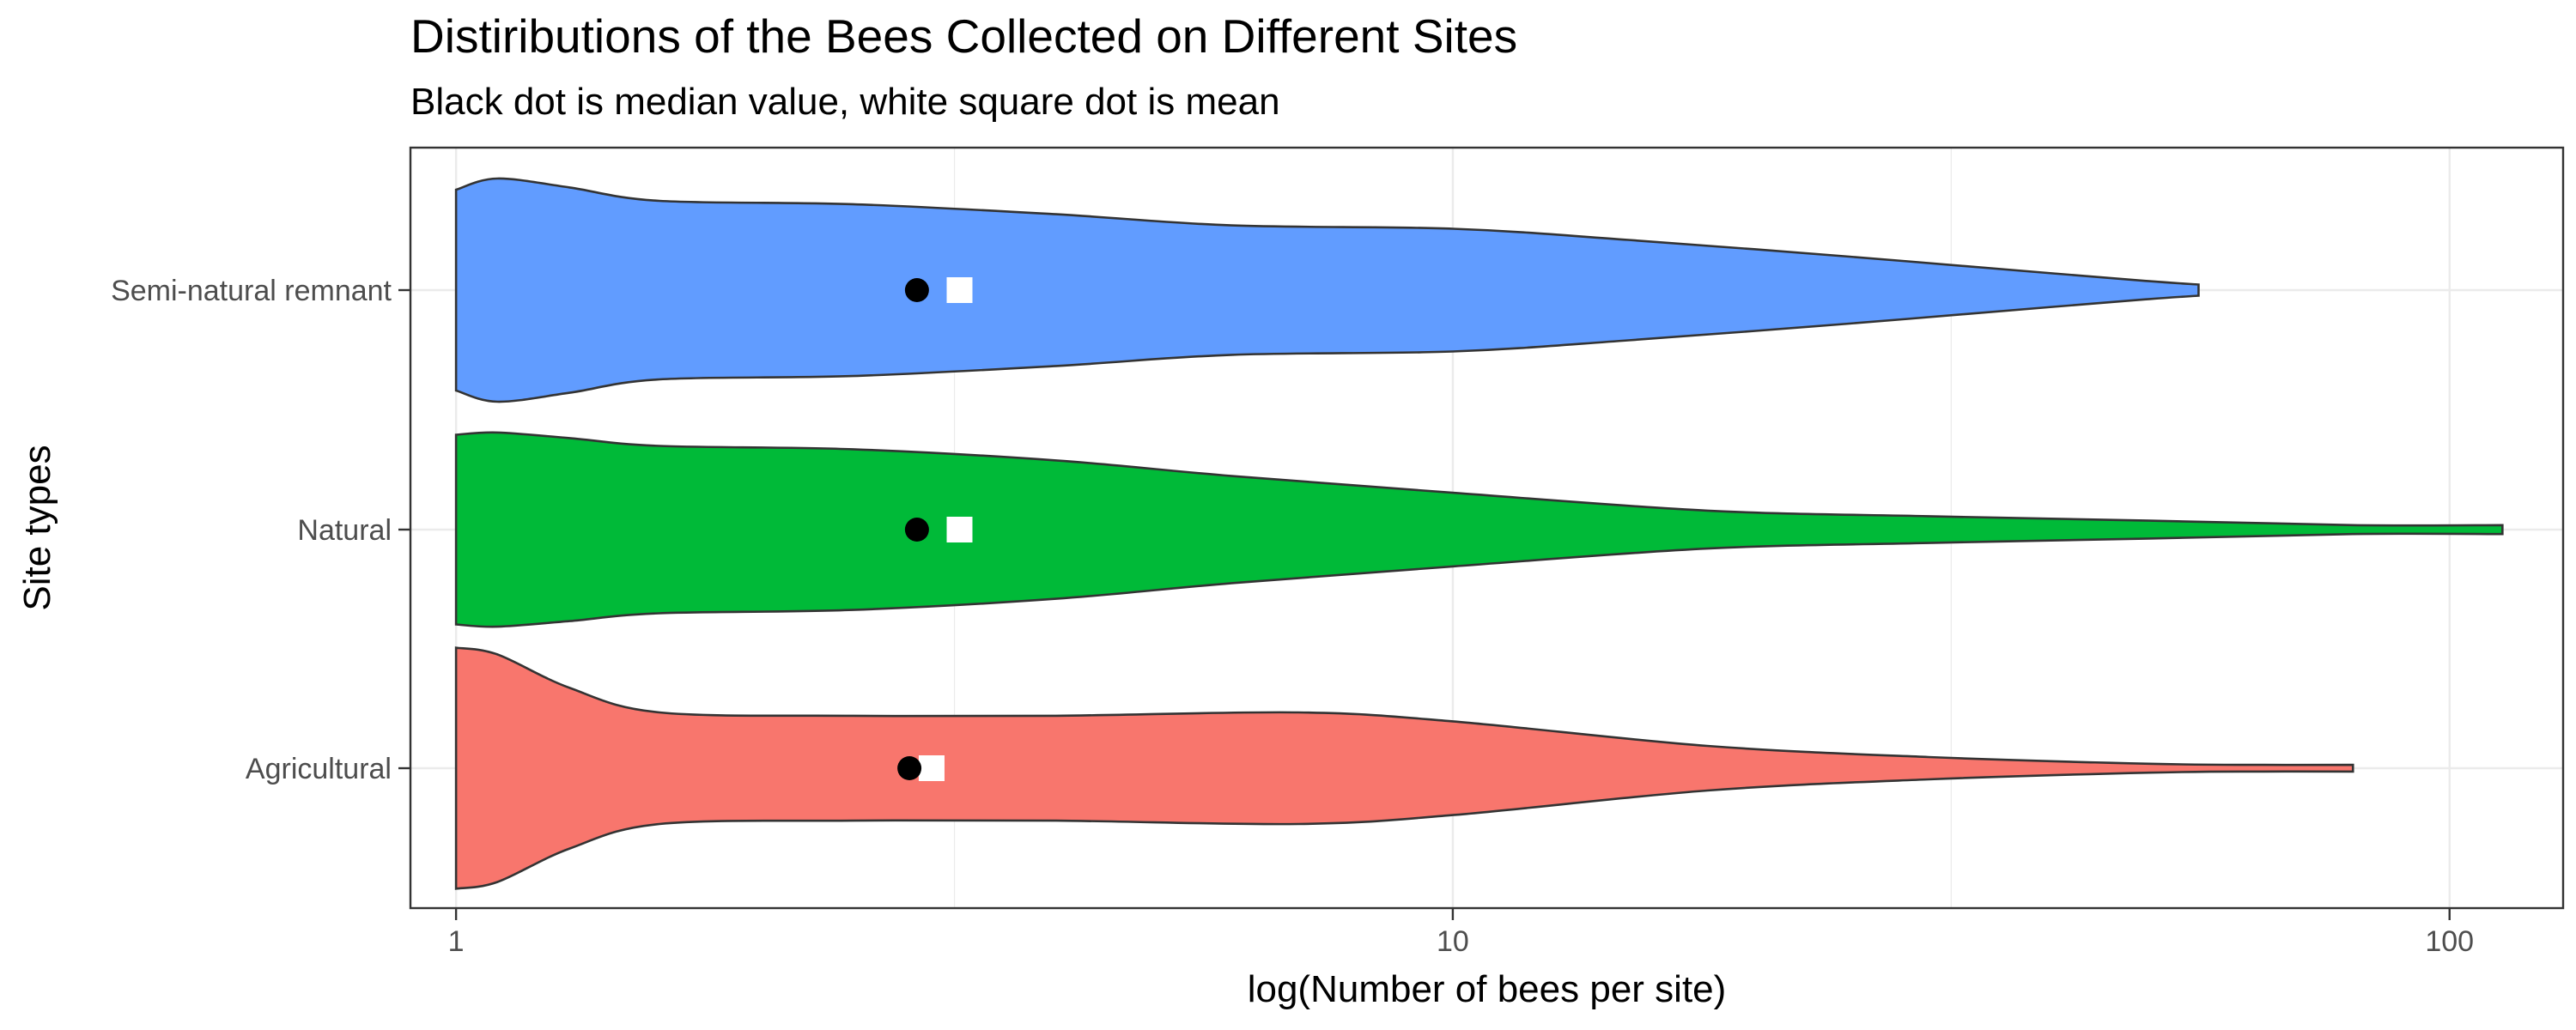 The height and width of the screenshot is (1030, 2576). What do you see at coordinates (2449, 941) in the screenshot?
I see `x-tick-label: 100` at bounding box center [2449, 941].